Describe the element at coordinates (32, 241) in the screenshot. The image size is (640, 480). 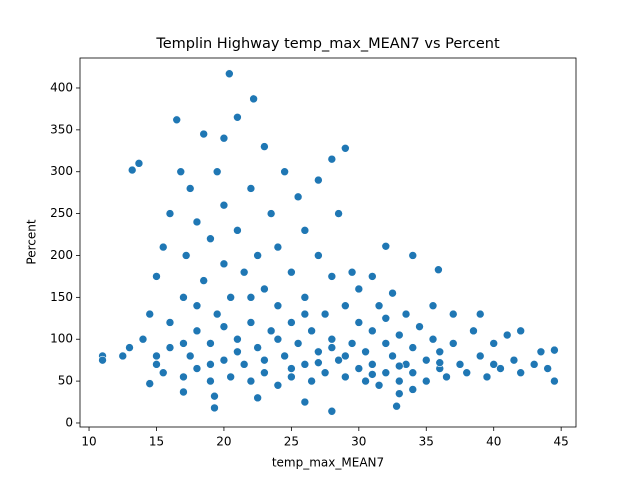
I see `y-axis-label: Percent` at that location.